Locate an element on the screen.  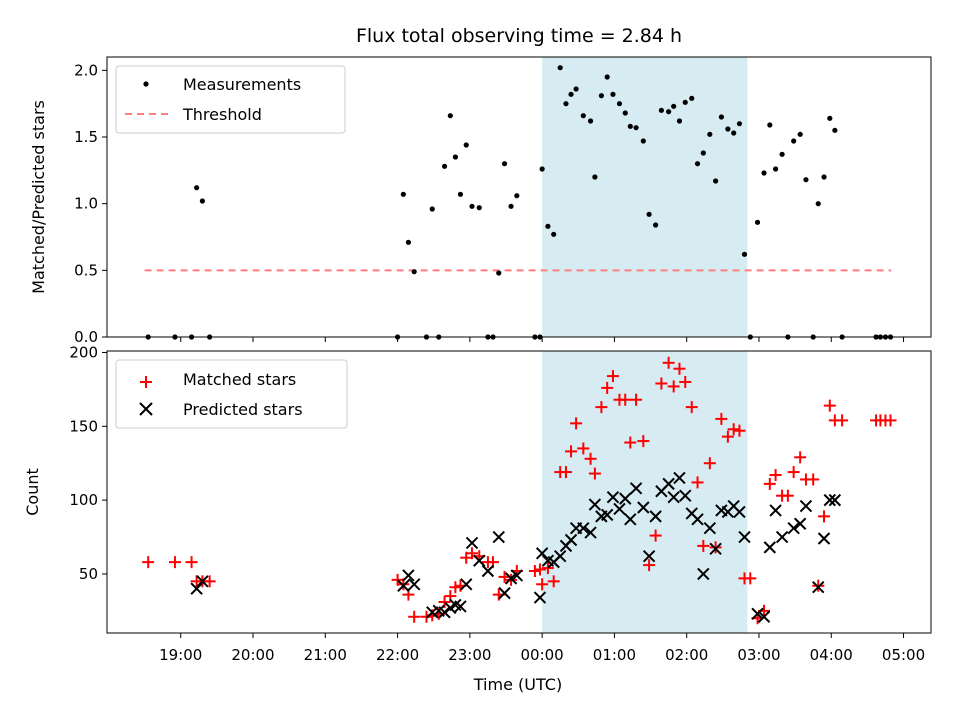
legend-predicted-label: Predicted stars is located at coordinates (243, 409).